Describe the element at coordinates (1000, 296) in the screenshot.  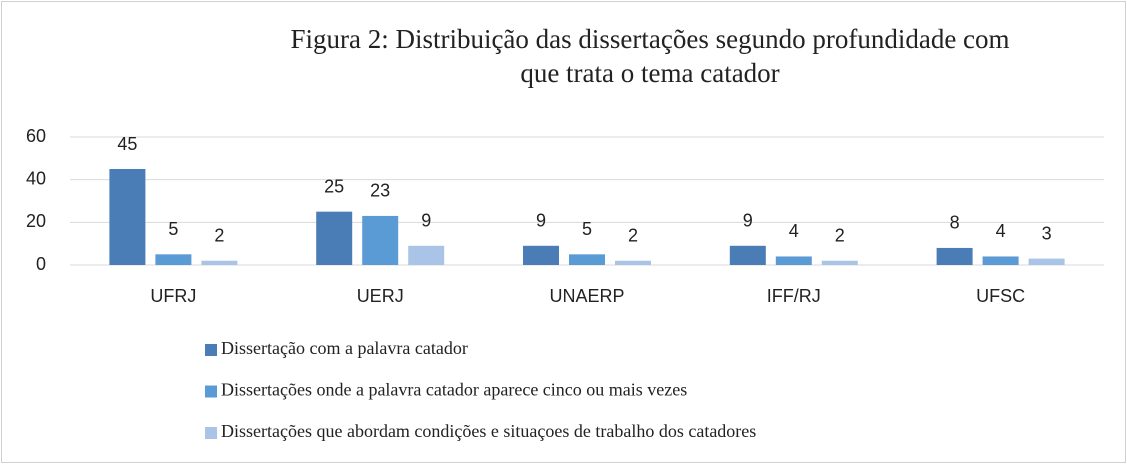
I see `x-tick-label: UFSC` at that location.